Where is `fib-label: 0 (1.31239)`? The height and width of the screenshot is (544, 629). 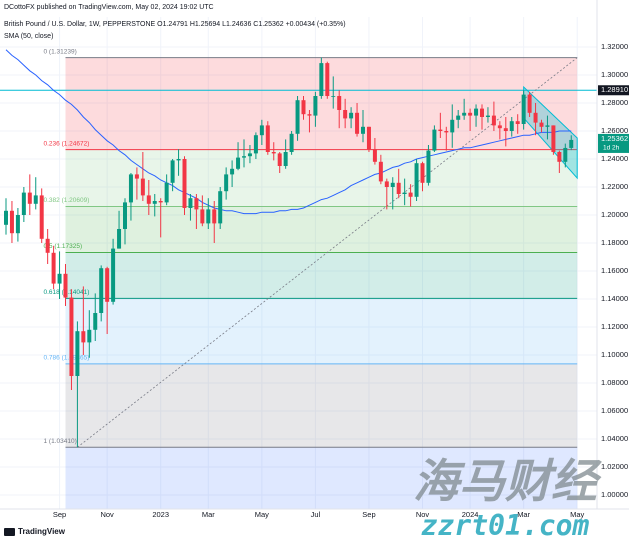 fib-label: 0 (1.31239) is located at coordinates (60, 51).